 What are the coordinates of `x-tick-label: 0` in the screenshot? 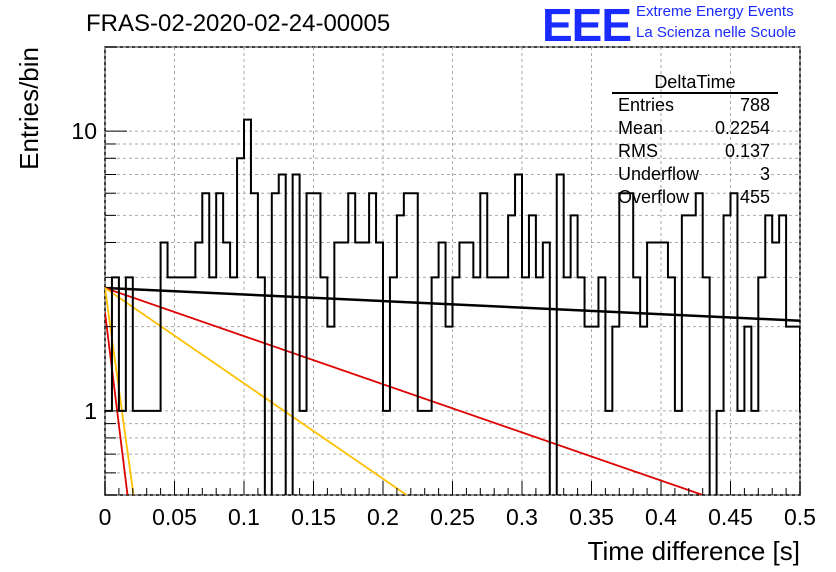 It's located at (105, 517).